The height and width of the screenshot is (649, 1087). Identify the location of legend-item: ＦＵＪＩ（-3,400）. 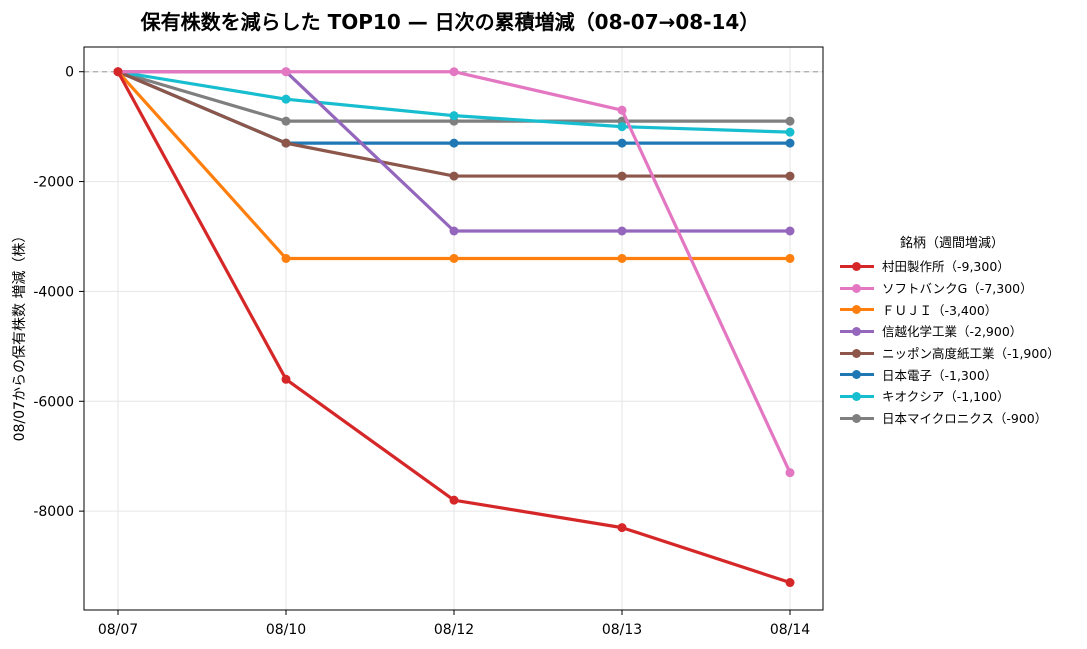
(957, 309).